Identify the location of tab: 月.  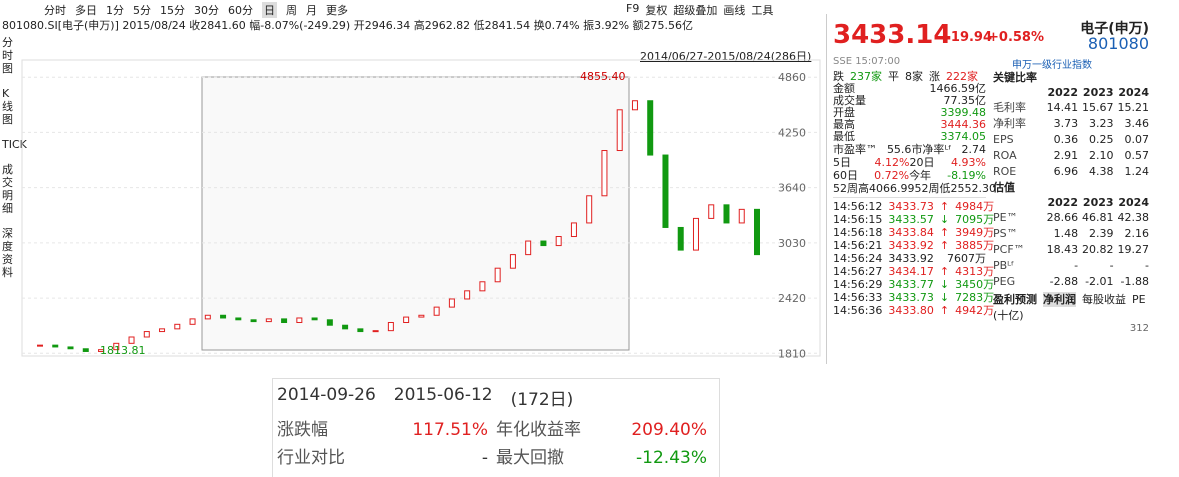
(311, 10).